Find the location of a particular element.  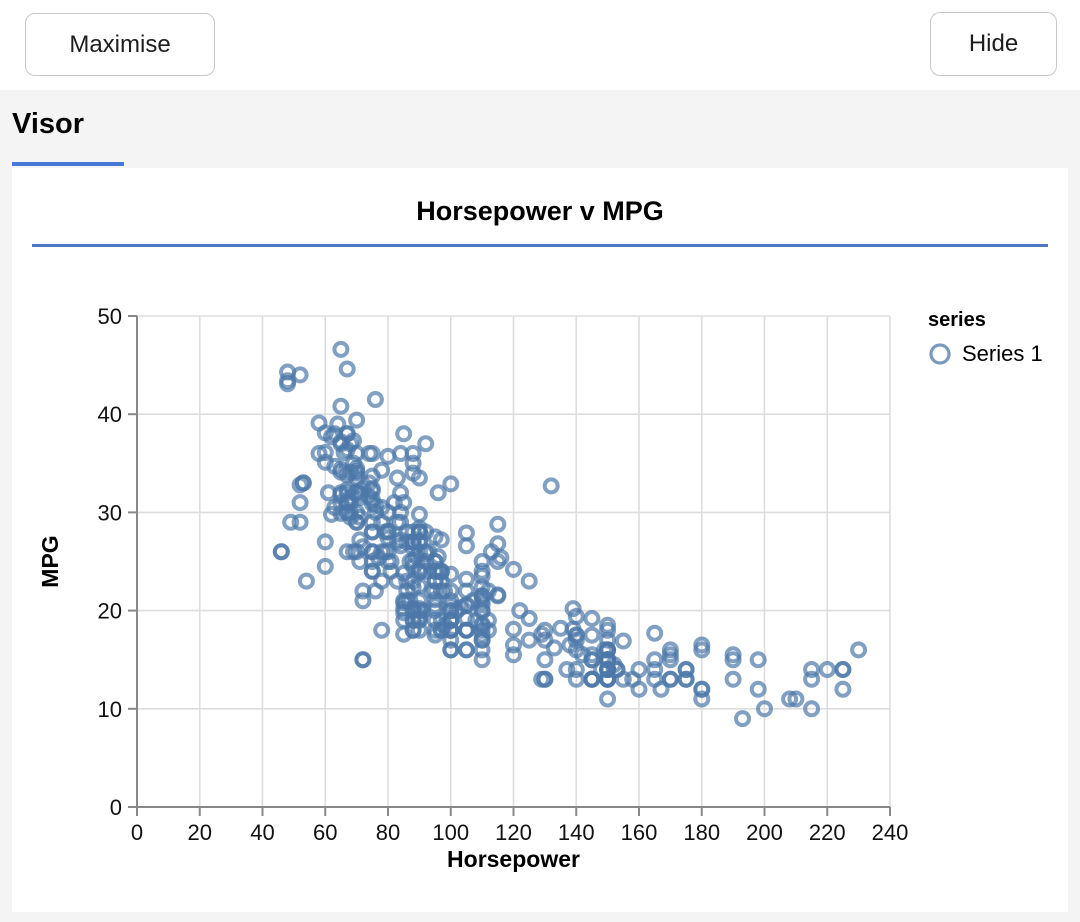

visor-control-bar: Maximise Hide is located at coordinates (540, 45).